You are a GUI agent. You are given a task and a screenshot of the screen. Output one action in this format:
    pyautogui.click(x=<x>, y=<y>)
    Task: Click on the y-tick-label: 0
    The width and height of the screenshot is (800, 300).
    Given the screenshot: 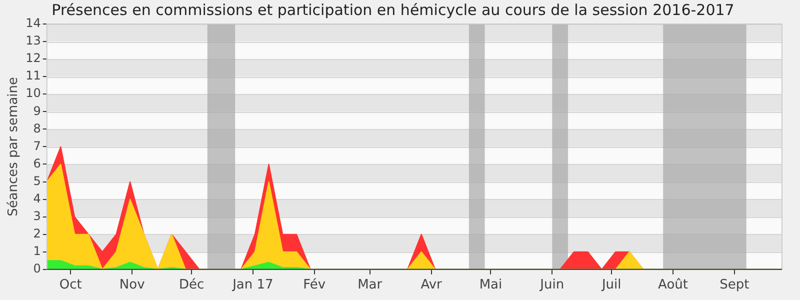 What is the action you would take?
    pyautogui.click(x=37, y=269)
    